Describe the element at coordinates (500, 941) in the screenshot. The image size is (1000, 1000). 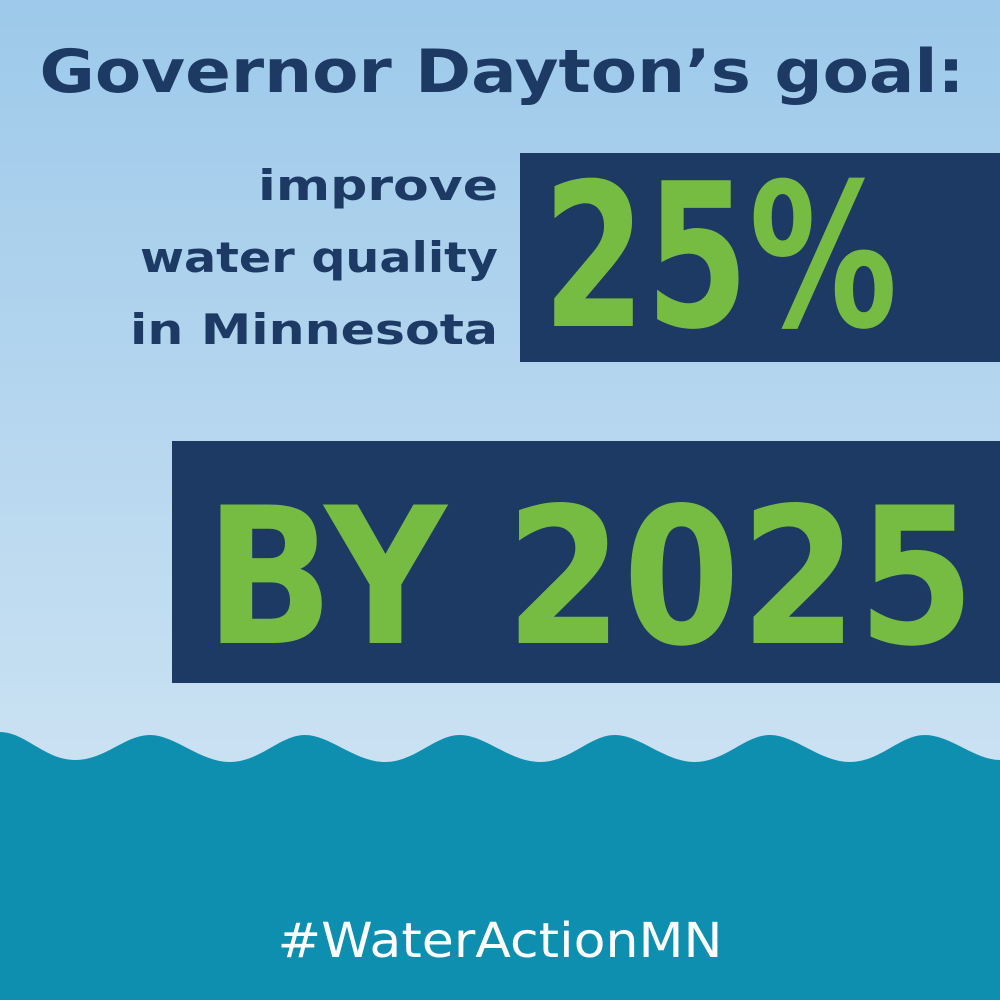
I see `hashtag: #WaterActionMN` at that location.